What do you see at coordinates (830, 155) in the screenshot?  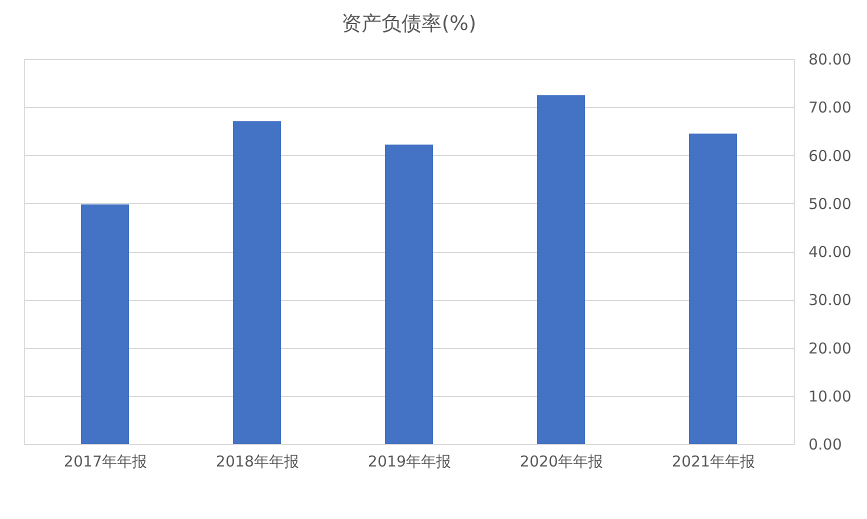 I see `y-tick-label: 60.00` at bounding box center [830, 155].